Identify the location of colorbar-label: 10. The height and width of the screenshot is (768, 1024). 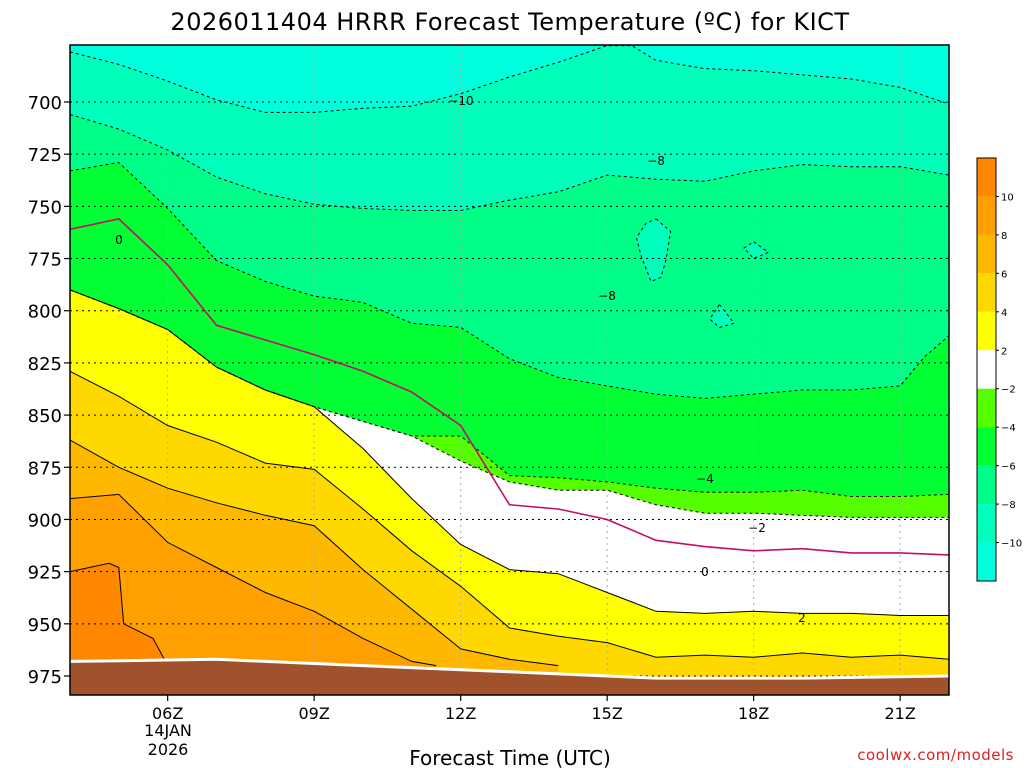
(1007, 197).